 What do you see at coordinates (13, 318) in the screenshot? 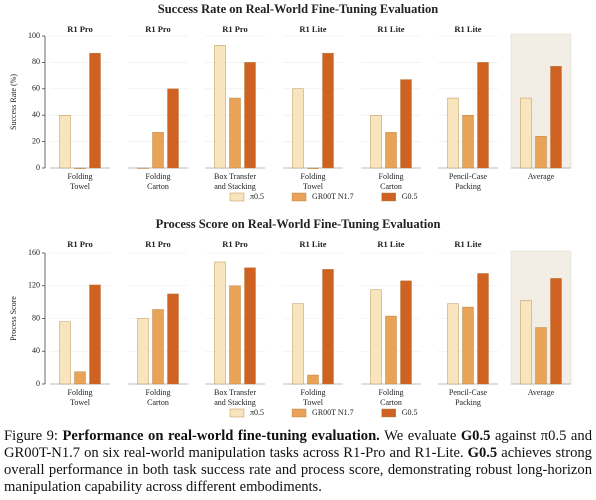
I see `y-axis-label: Process Score` at bounding box center [13, 318].